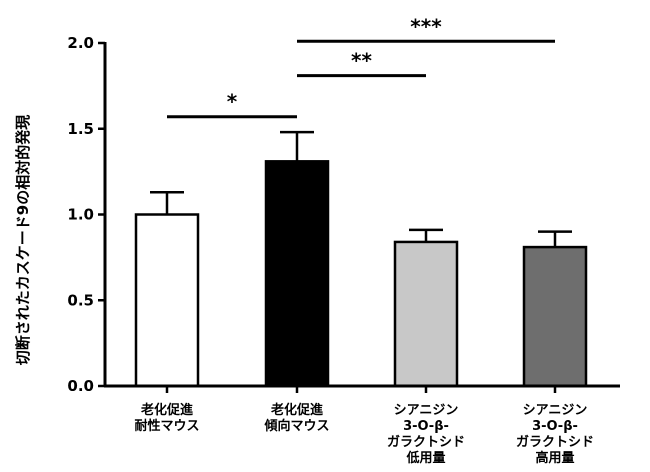 The height and width of the screenshot is (472, 650). I want to click on category-label: 老化促進傾向マウス, so click(296, 418).